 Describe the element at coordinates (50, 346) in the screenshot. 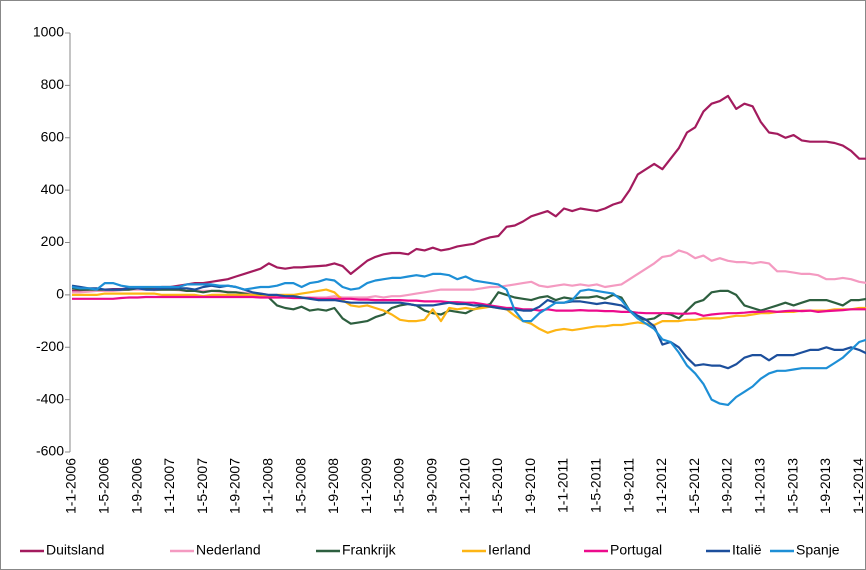

I see `y-tick-label: -200` at that location.